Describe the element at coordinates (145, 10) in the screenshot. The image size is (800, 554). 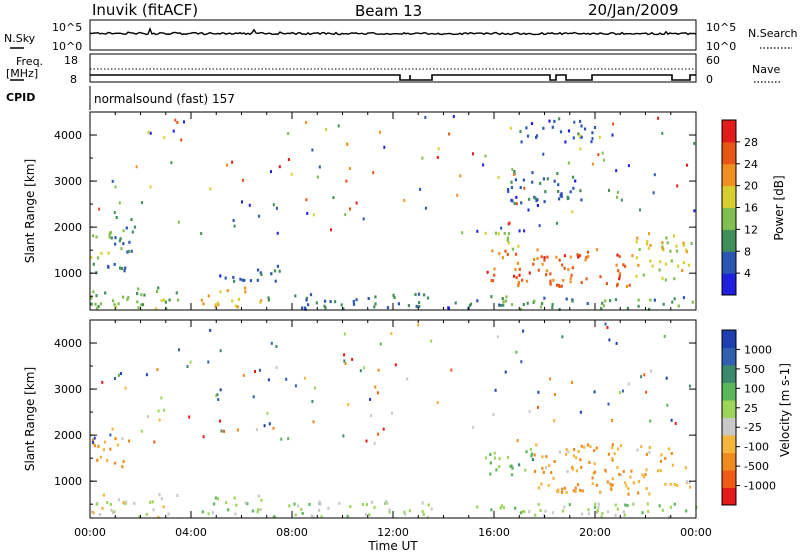
I see `station-title: Inuvik (fitACF)` at that location.